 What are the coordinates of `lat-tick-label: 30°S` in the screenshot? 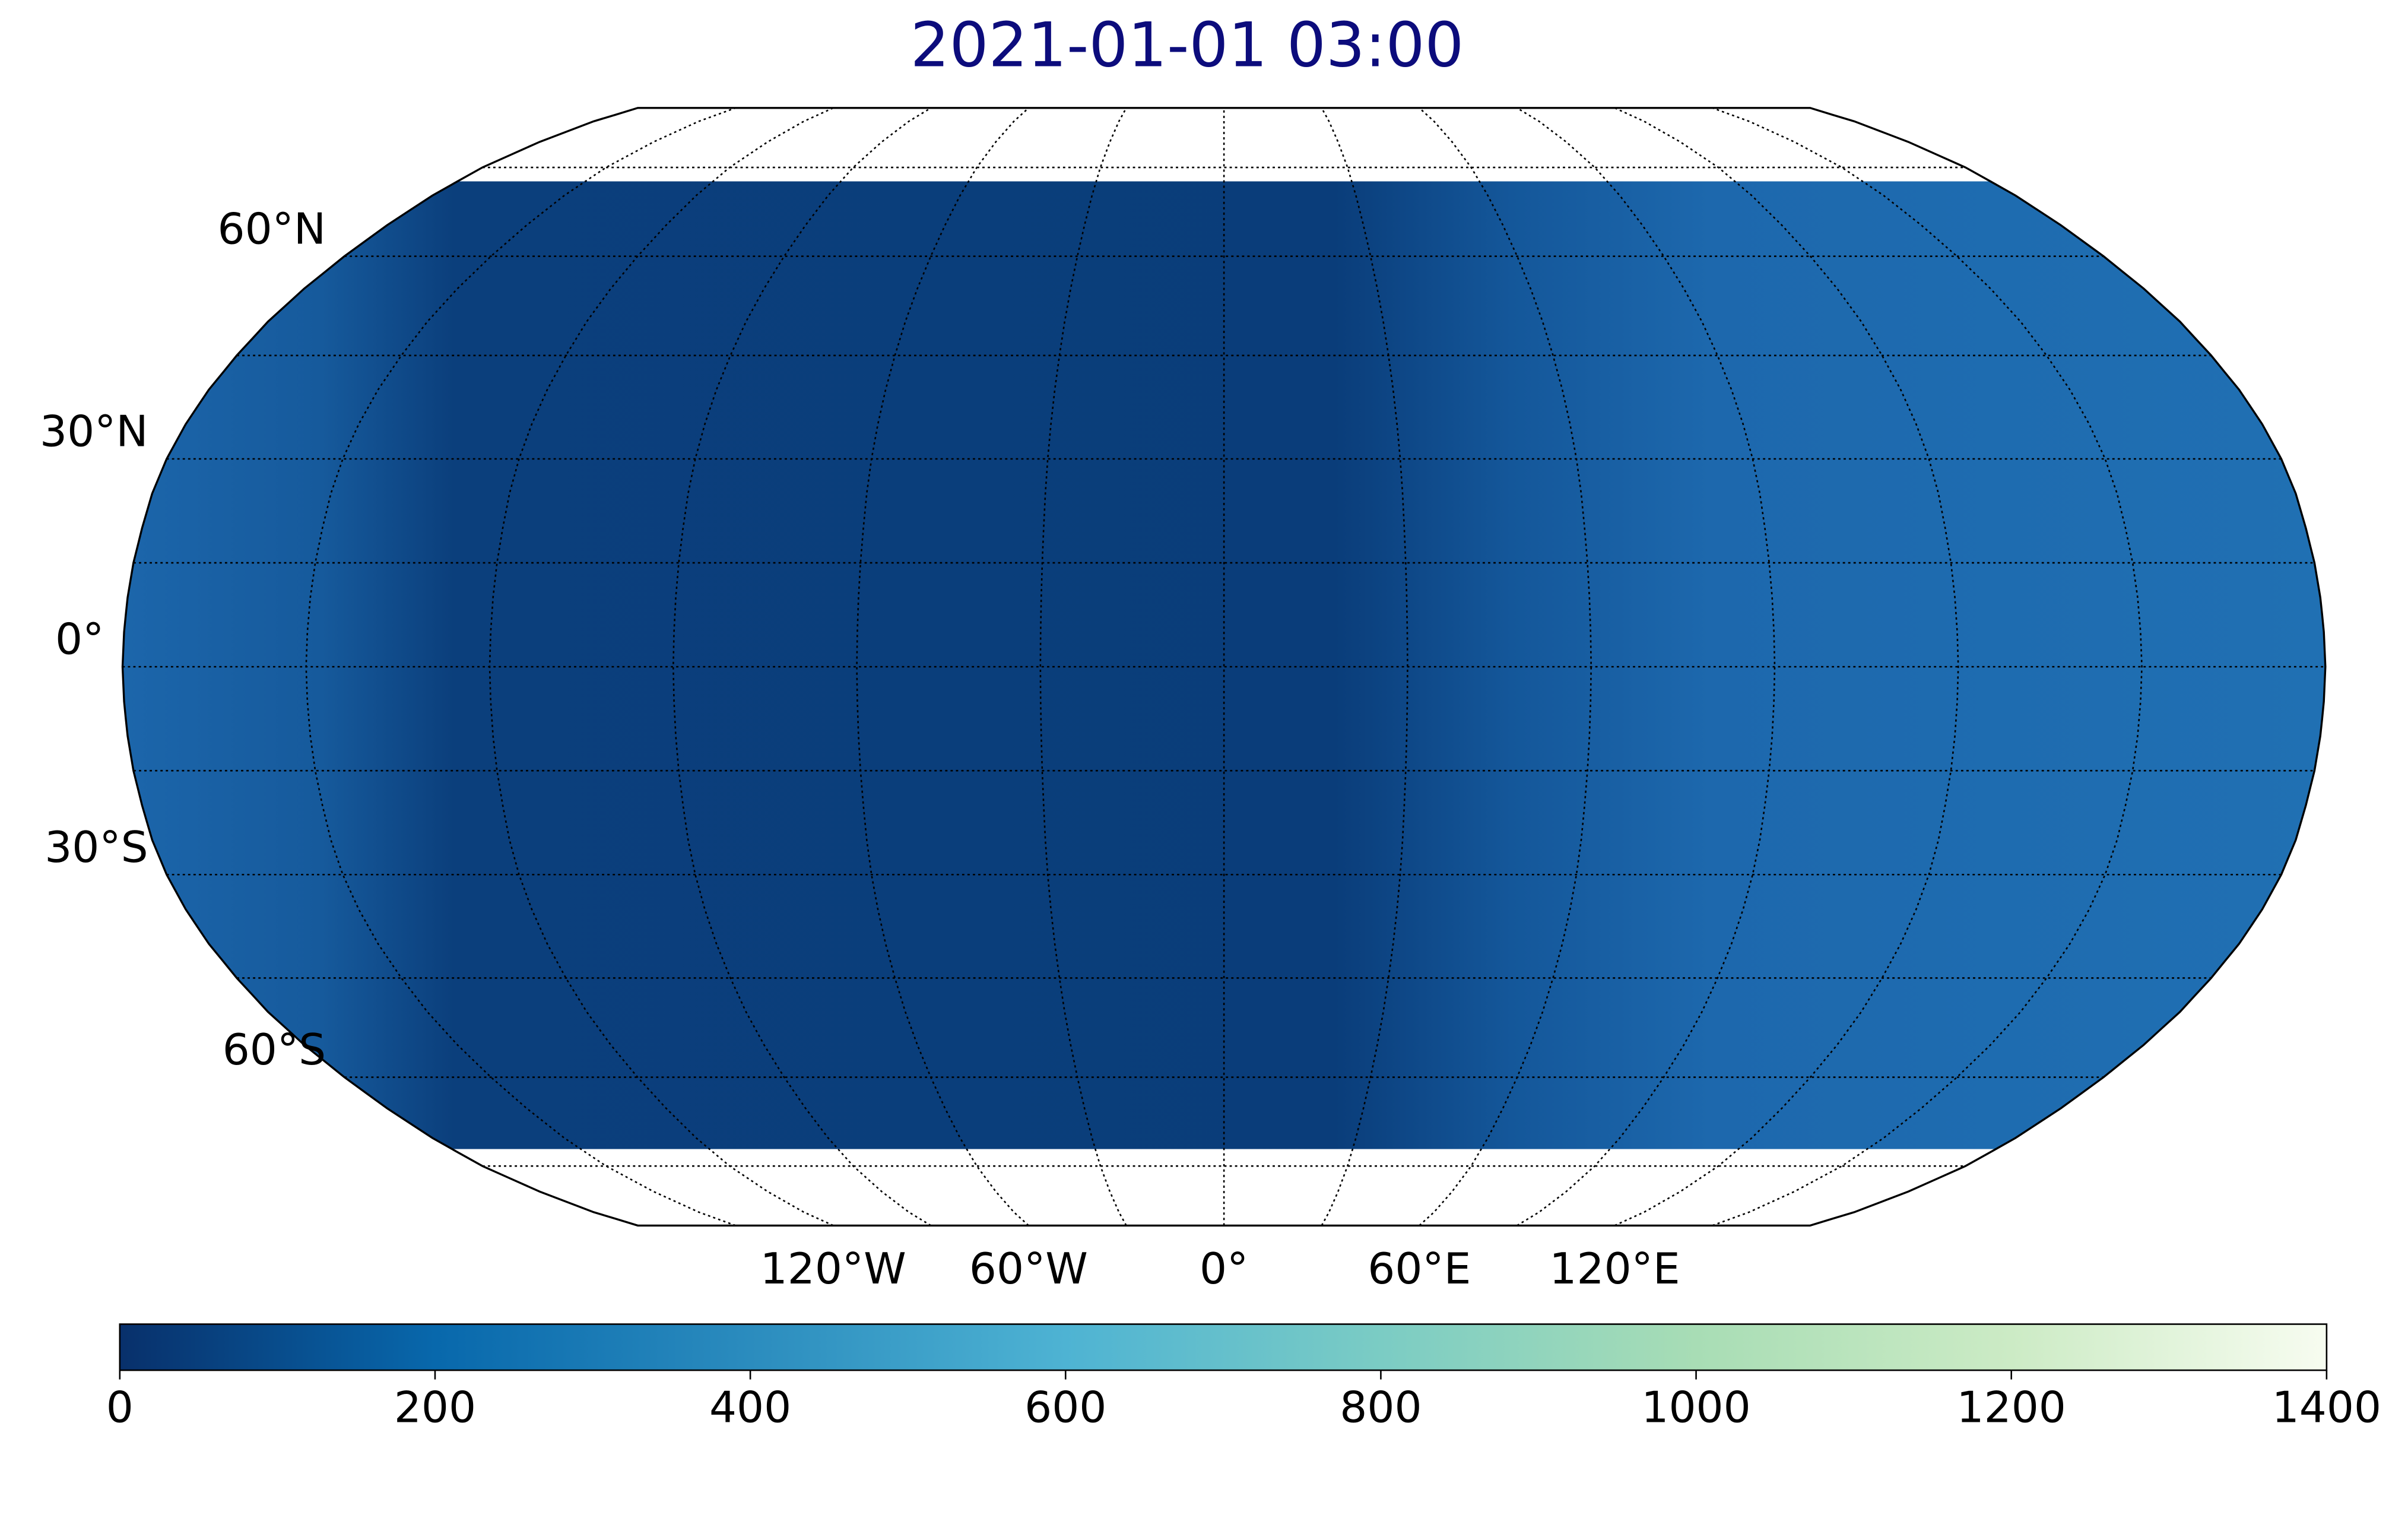 It's located at (96, 848).